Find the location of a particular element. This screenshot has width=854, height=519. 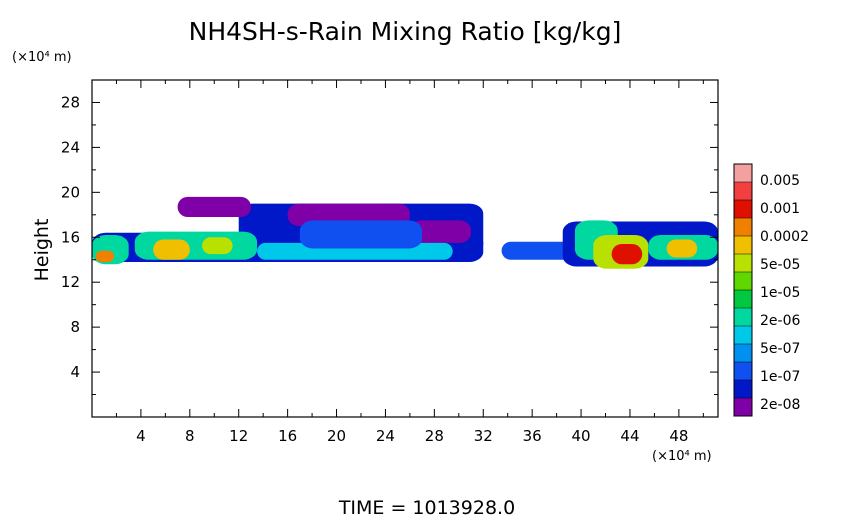

colorbar-label-6: 5e-07 is located at coordinates (780, 349).